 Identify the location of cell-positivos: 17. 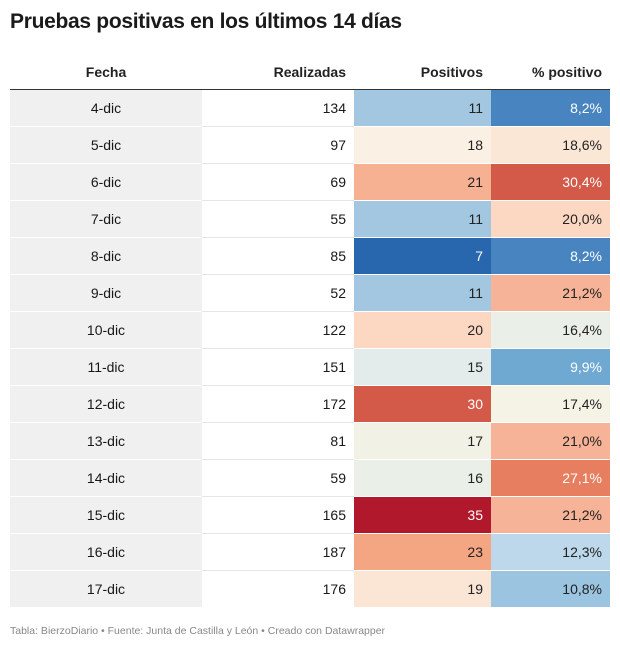
(422, 441).